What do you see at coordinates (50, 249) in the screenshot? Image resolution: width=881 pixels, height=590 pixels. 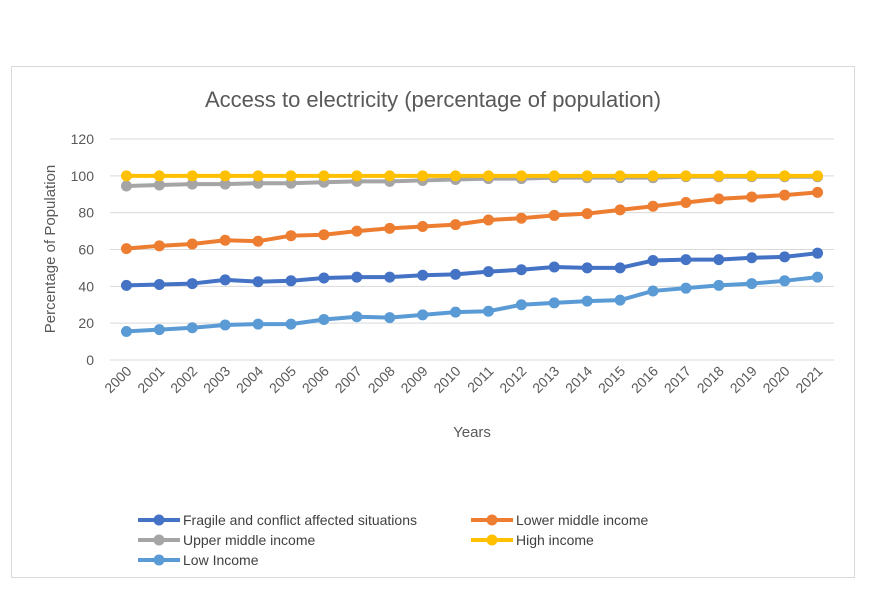 I see `y-axis-title: Percentage of Population` at bounding box center [50, 249].